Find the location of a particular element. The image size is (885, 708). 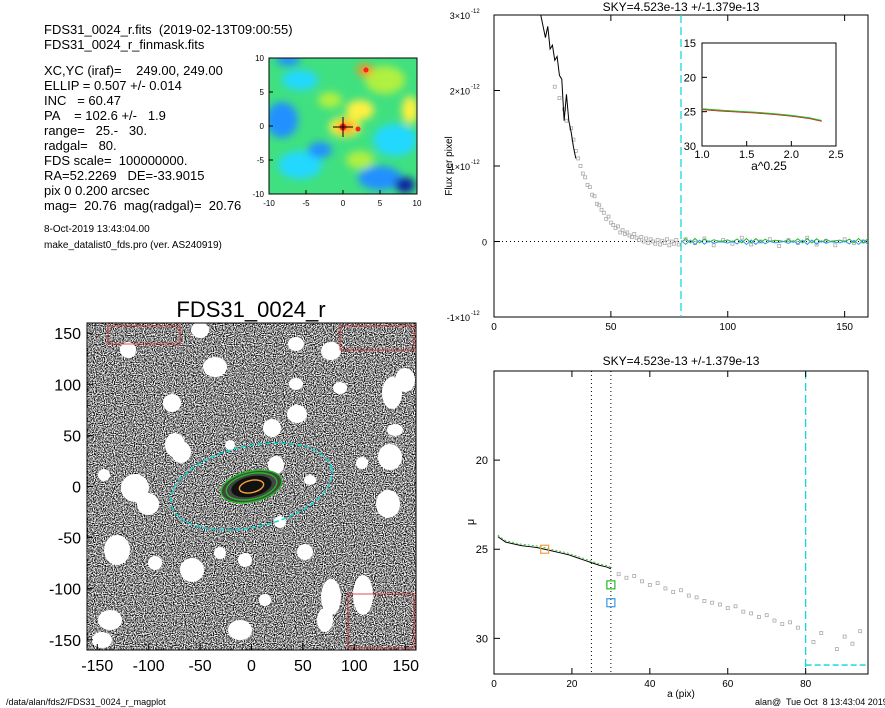

file-title: FDS31_0024_r.fits (2019-02-13T09:00:55) is located at coordinates (168, 29).